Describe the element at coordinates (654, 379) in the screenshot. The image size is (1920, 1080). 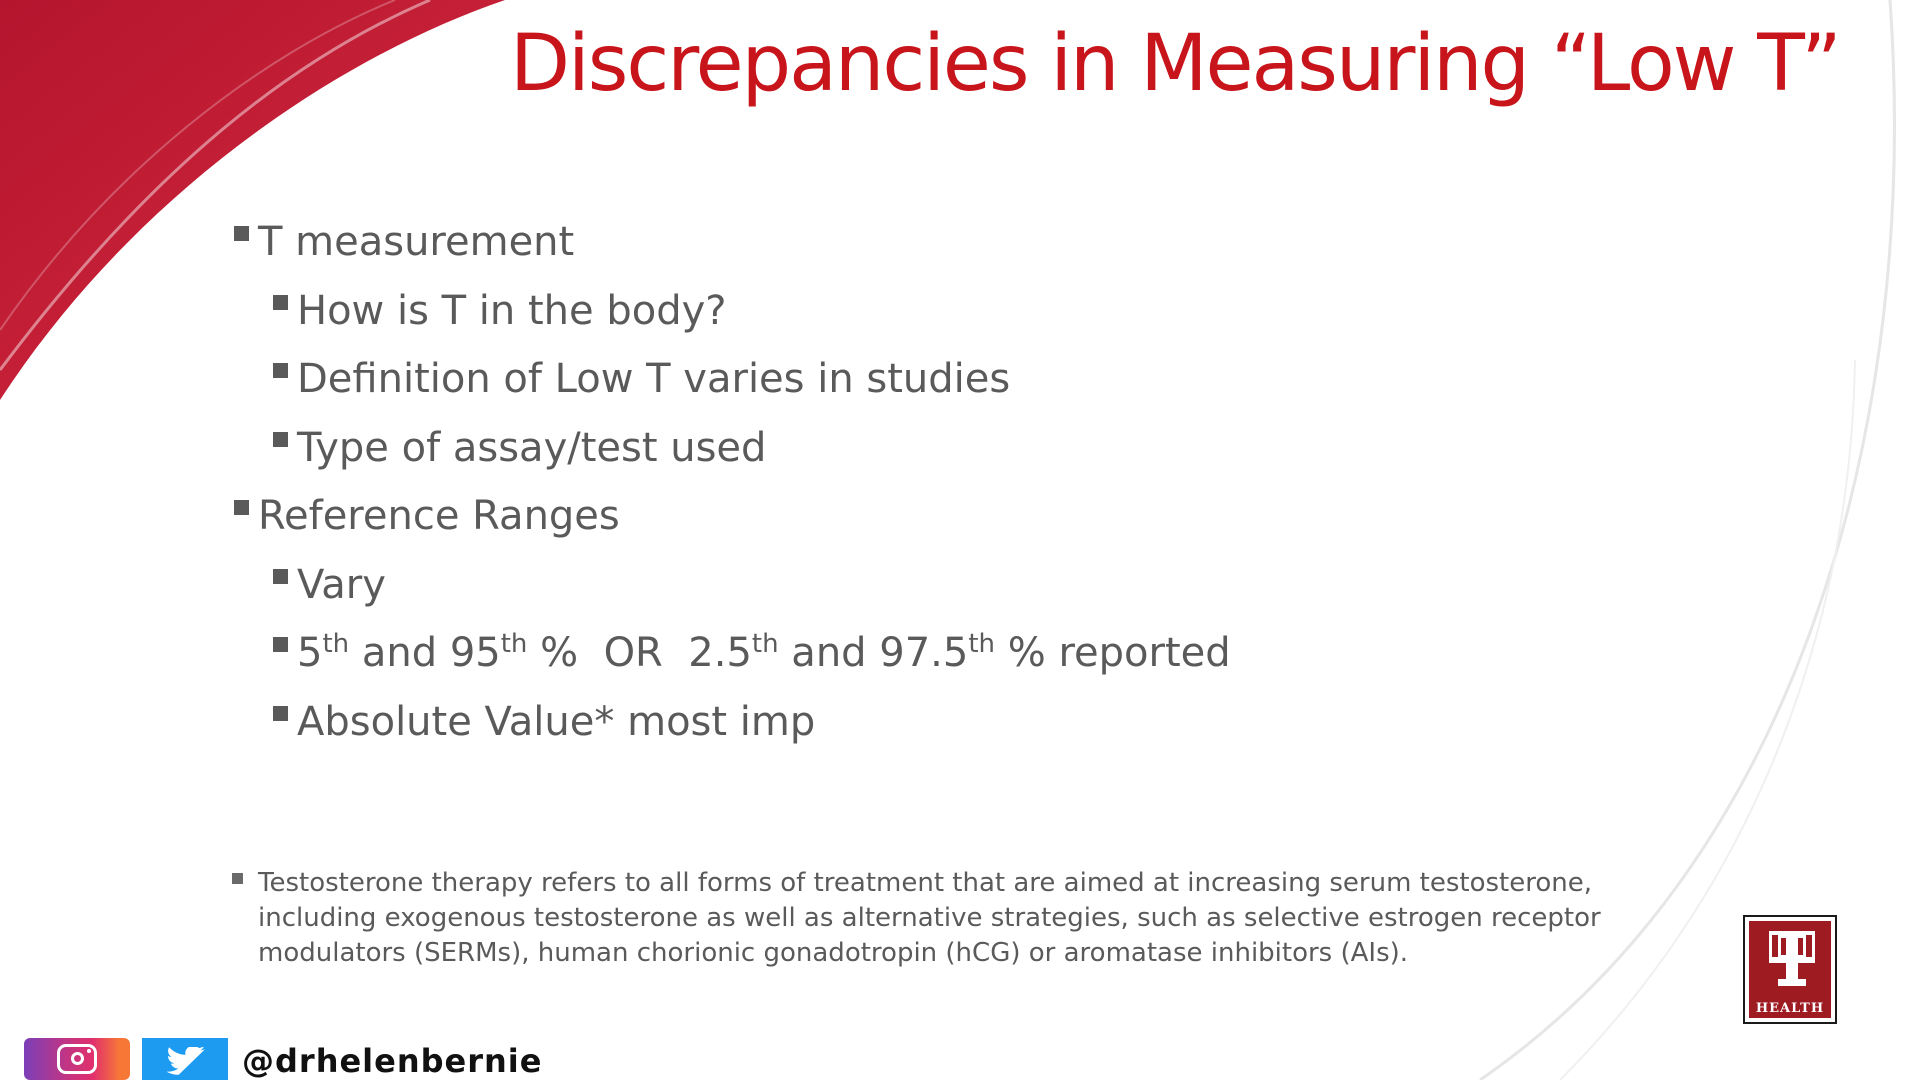
I see `bullet-text: Definition of Low T varies in studies` at that location.